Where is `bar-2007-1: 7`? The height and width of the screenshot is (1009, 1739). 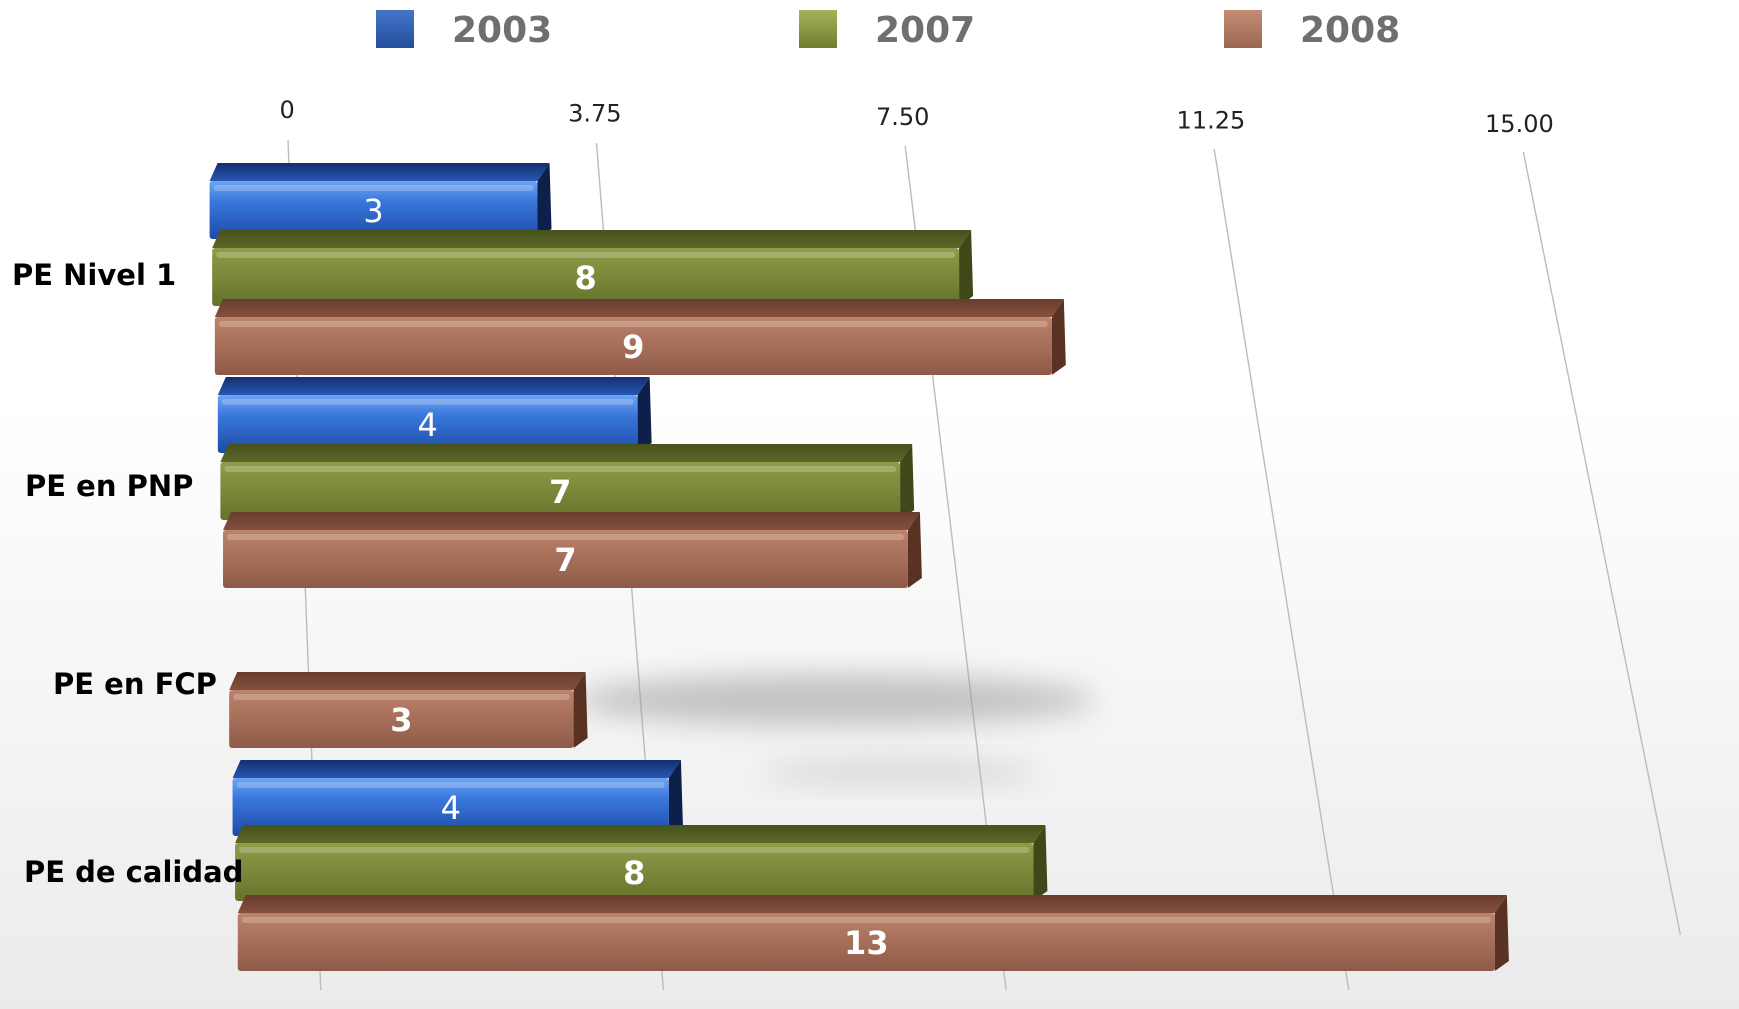 bar-2007-1: 7 is located at coordinates (567, 482).